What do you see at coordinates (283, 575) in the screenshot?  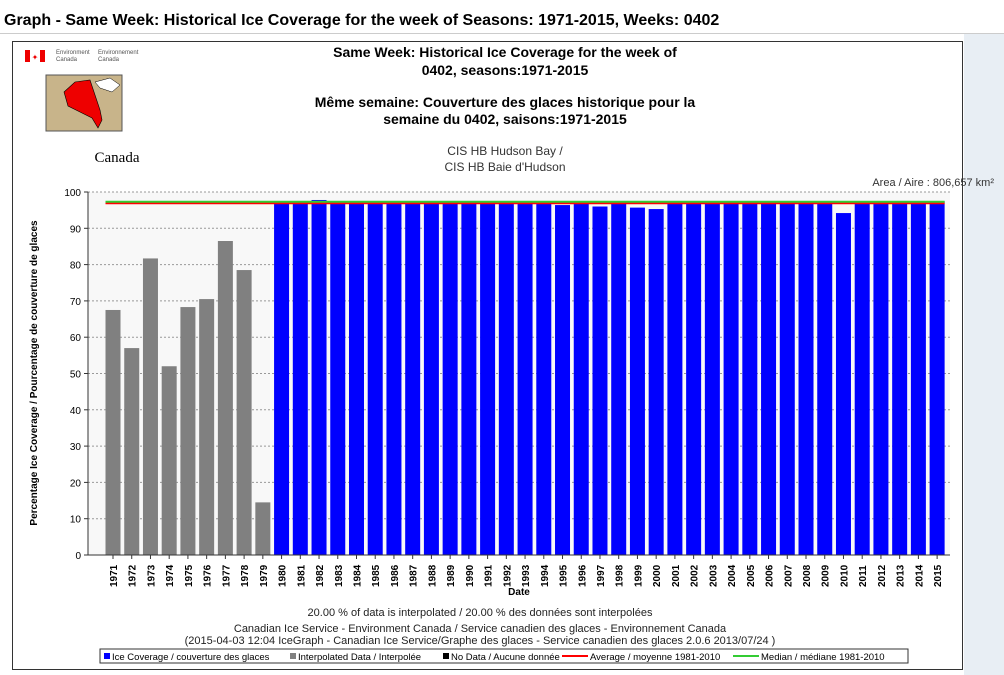 I see `x-tick-label: 1980` at bounding box center [283, 575].